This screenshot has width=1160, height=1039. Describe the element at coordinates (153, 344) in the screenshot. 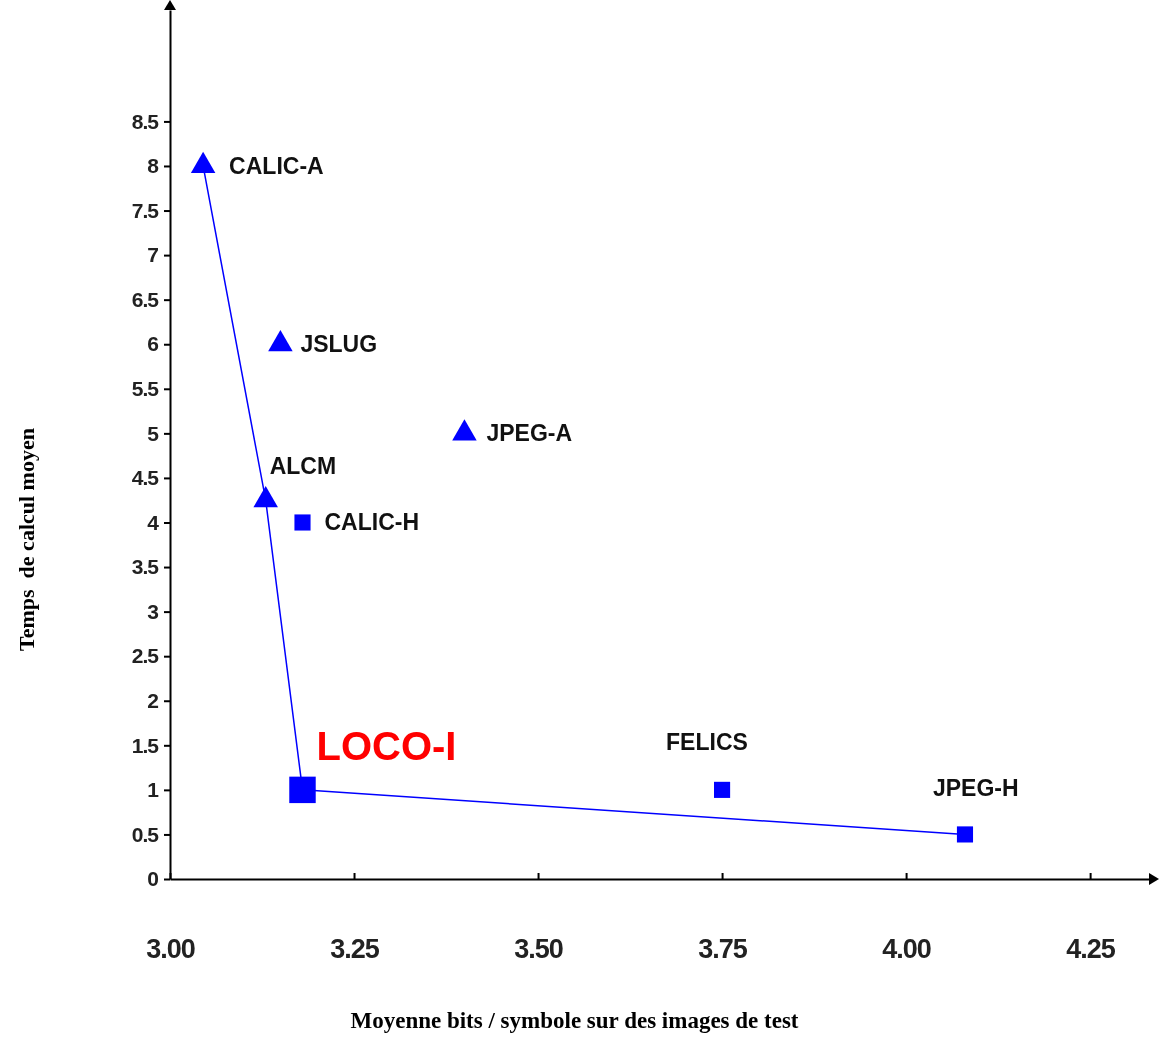

I see `y-tick-label: 6` at that location.